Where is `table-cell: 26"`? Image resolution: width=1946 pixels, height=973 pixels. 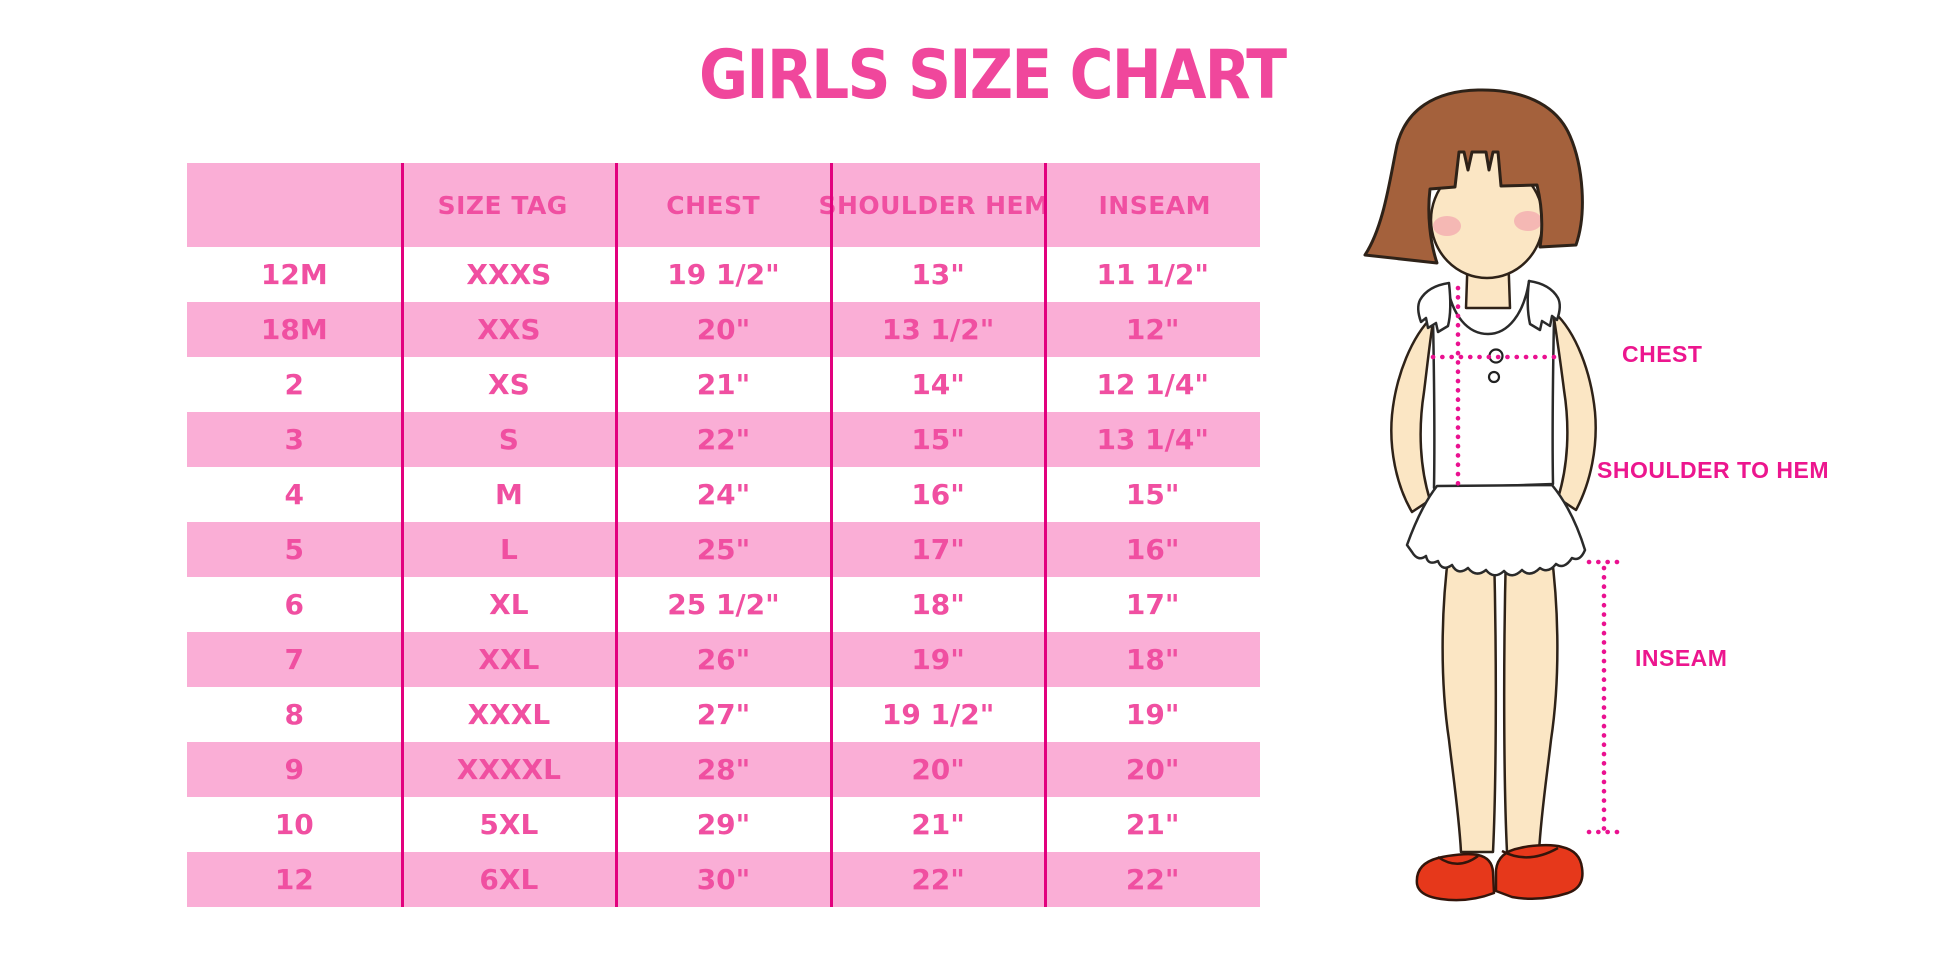 table-cell: 26" is located at coordinates (723, 659).